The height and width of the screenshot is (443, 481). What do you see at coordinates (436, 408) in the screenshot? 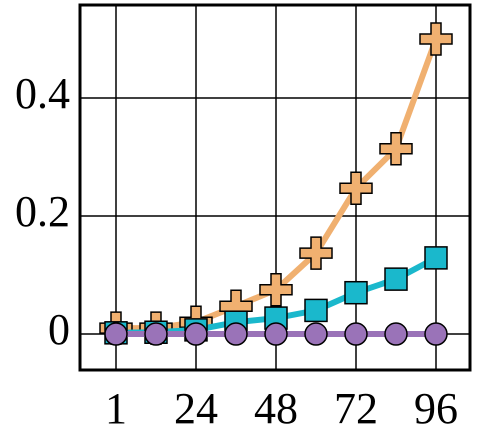
I see `x-tick-label: 96` at bounding box center [436, 408].